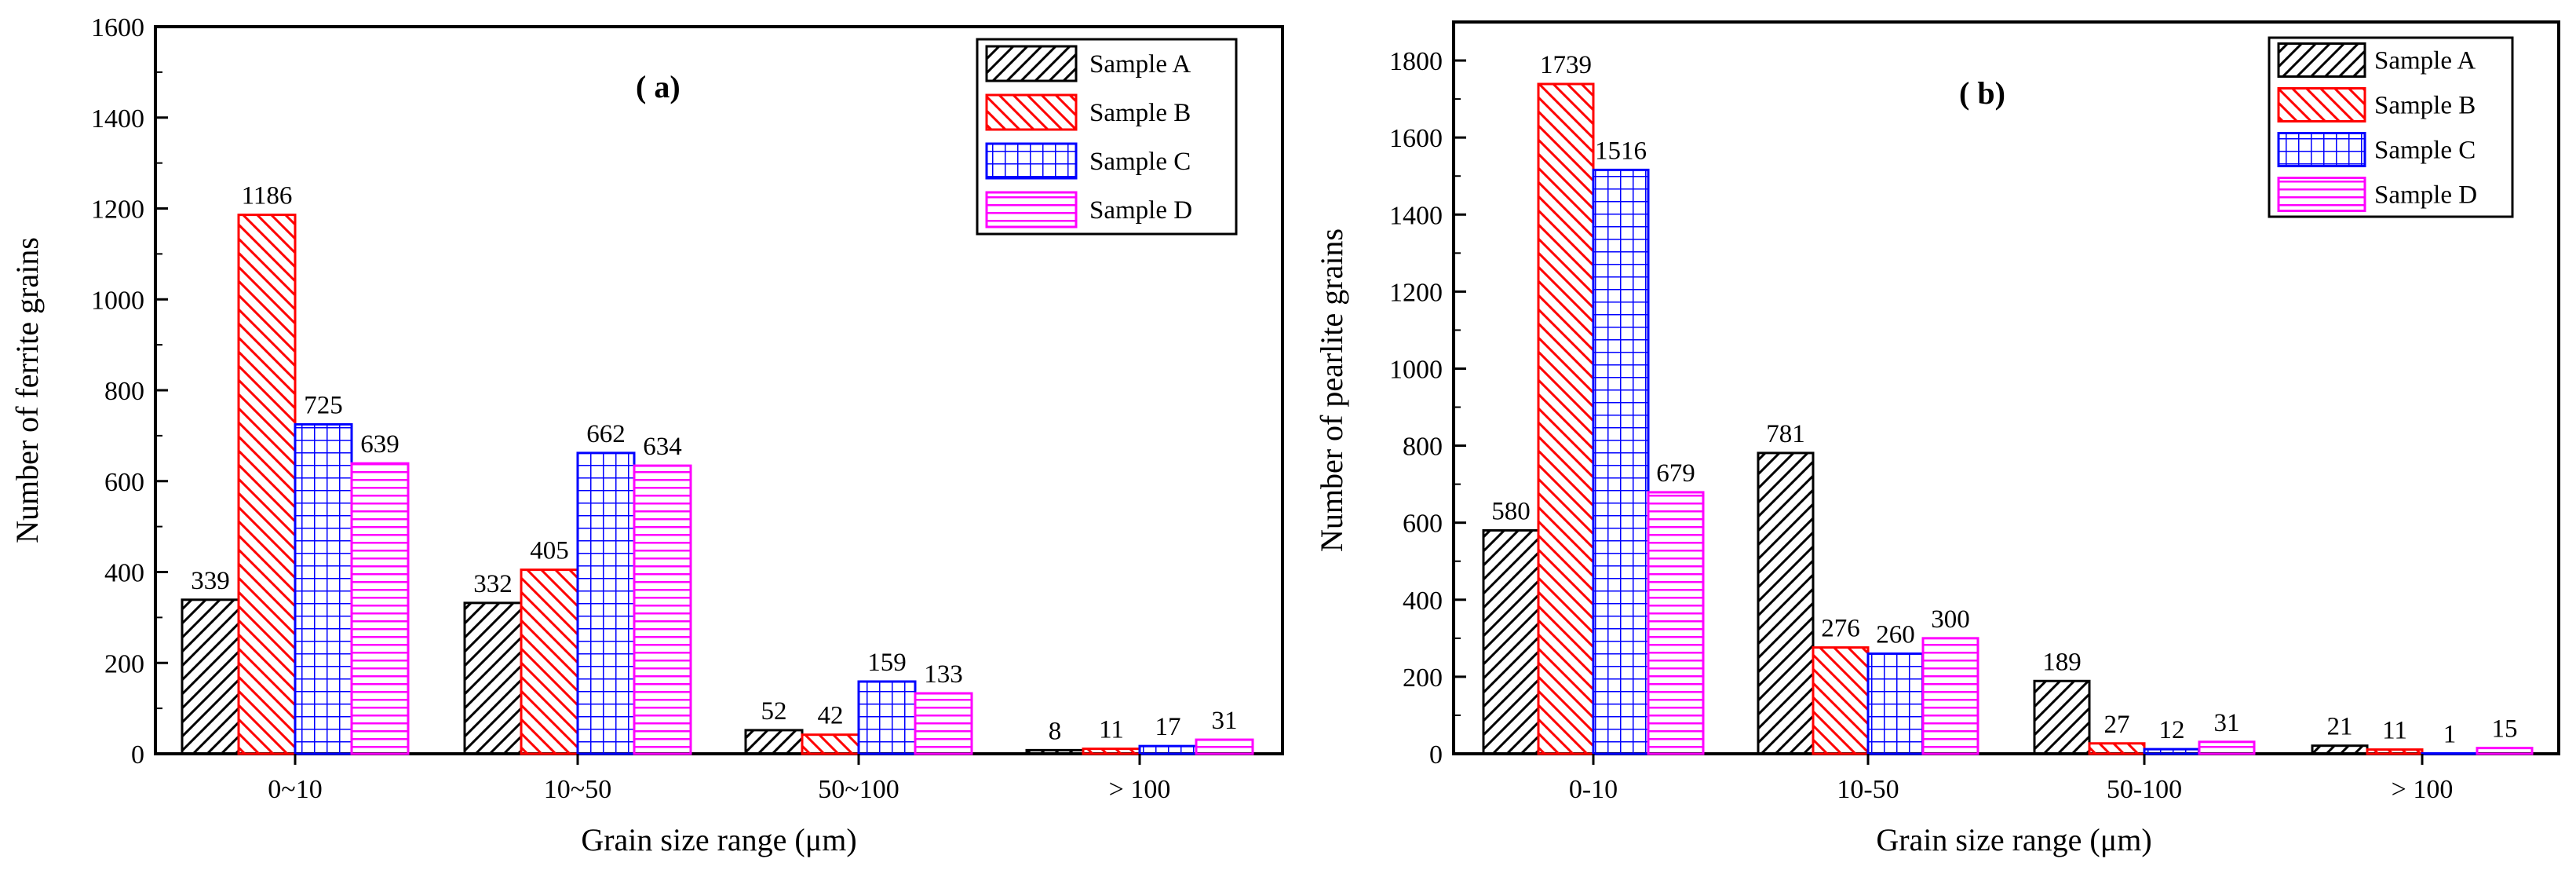 This screenshot has width=2576, height=881. Describe the element at coordinates (2450, 735) in the screenshot. I see `panel-b-data-label: 1` at that location.